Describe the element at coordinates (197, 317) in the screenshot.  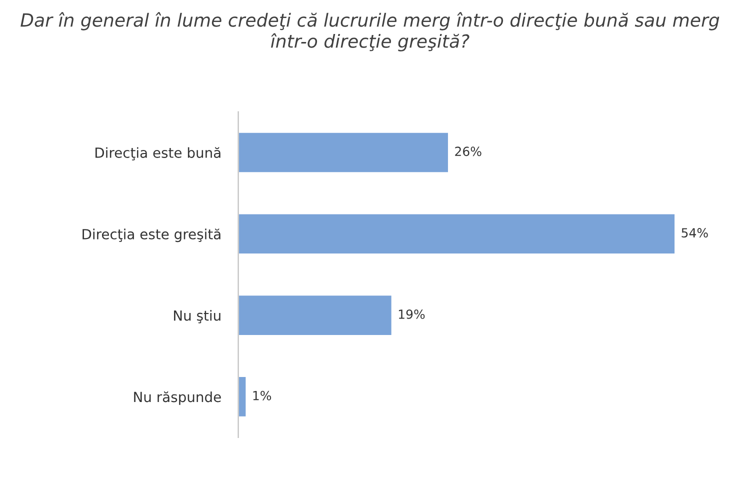
I see `y-tick-label: Nu ştiu` at that location.